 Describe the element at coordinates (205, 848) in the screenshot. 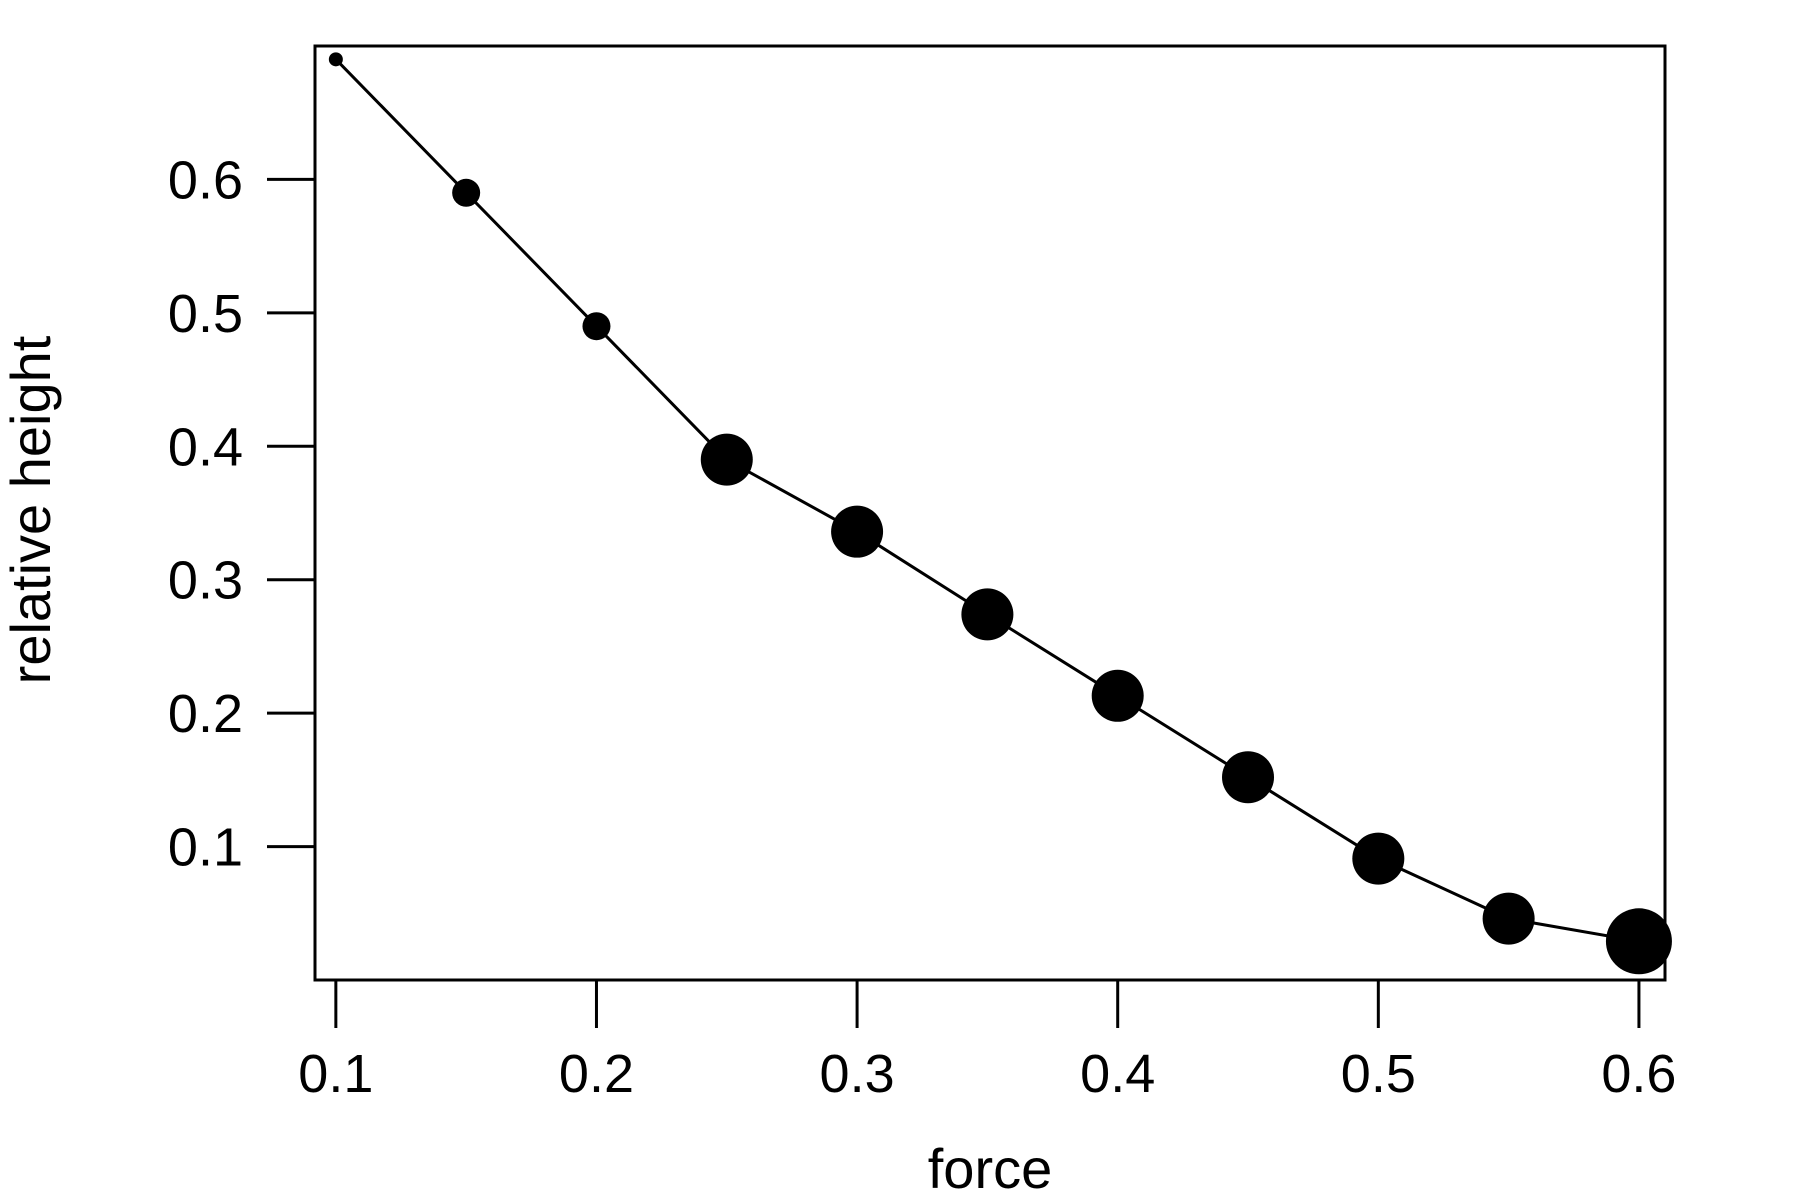

I see `y-tick-label: 0.1` at that location.